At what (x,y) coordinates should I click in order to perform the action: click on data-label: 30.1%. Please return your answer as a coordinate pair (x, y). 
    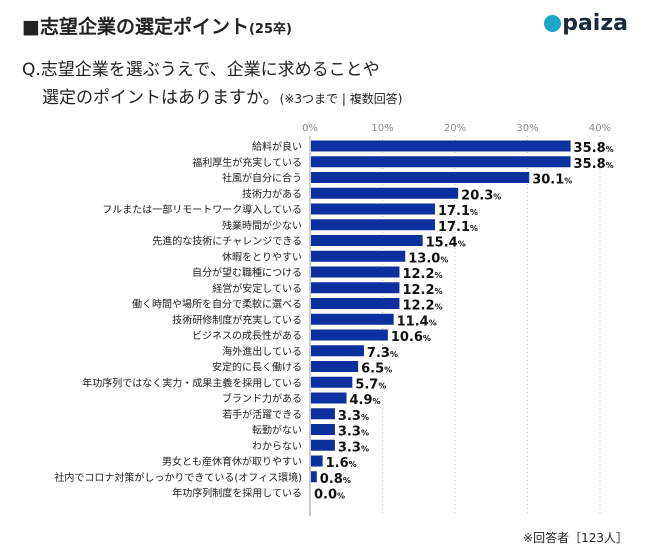
    Looking at the image, I should click on (552, 180).